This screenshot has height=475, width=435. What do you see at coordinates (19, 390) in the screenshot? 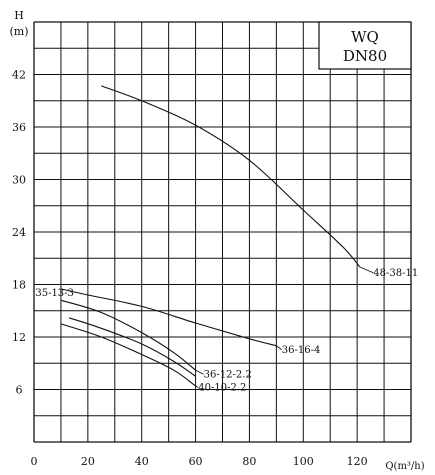
I see `y-tick-label: 6` at bounding box center [19, 390].